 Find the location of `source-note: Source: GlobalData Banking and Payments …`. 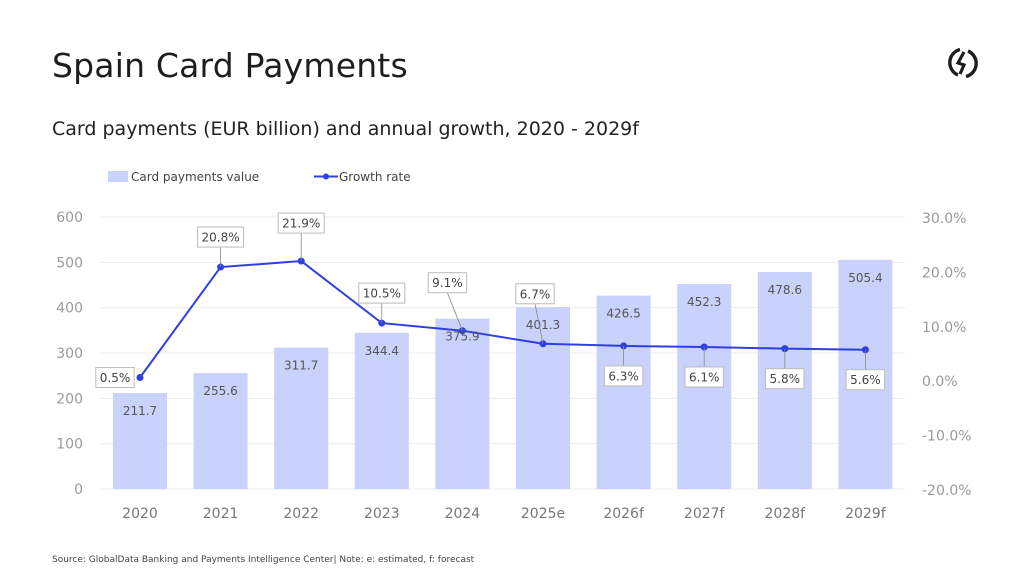

source-note: Source: GlobalData Banking and Payments … is located at coordinates (263, 560).